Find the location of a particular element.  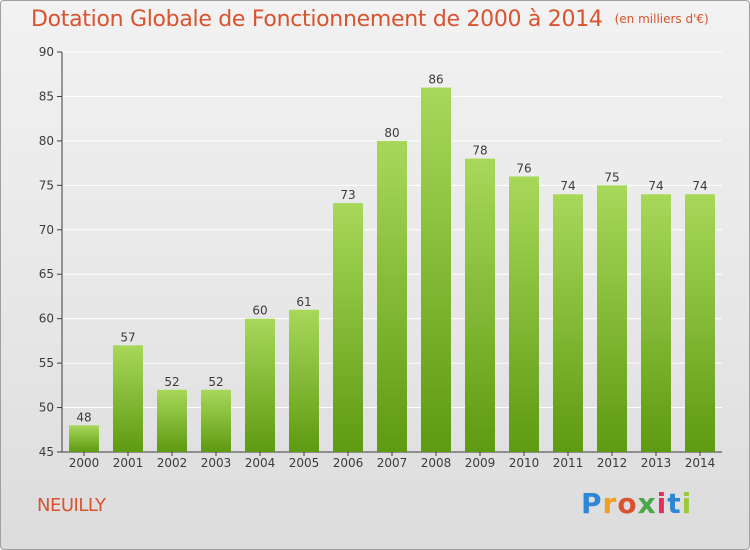

chart-subtitle: (en milliers d'€) is located at coordinates (661, 19).